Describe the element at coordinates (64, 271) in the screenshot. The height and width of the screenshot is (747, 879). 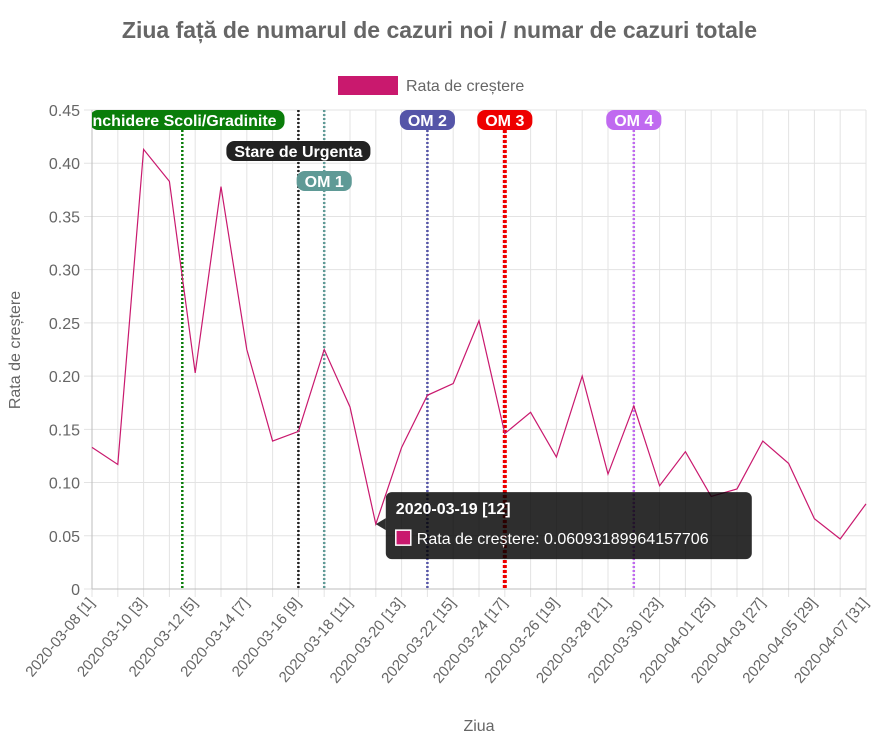
I see `y-tick-label: 0.30` at that location.